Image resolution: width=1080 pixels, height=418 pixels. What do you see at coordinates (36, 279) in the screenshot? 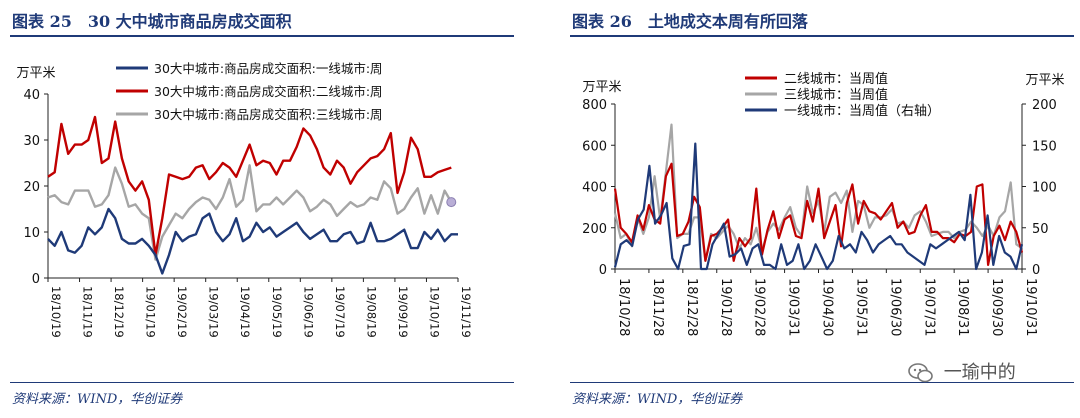
I see `y-tick-label: 0` at bounding box center [36, 279].